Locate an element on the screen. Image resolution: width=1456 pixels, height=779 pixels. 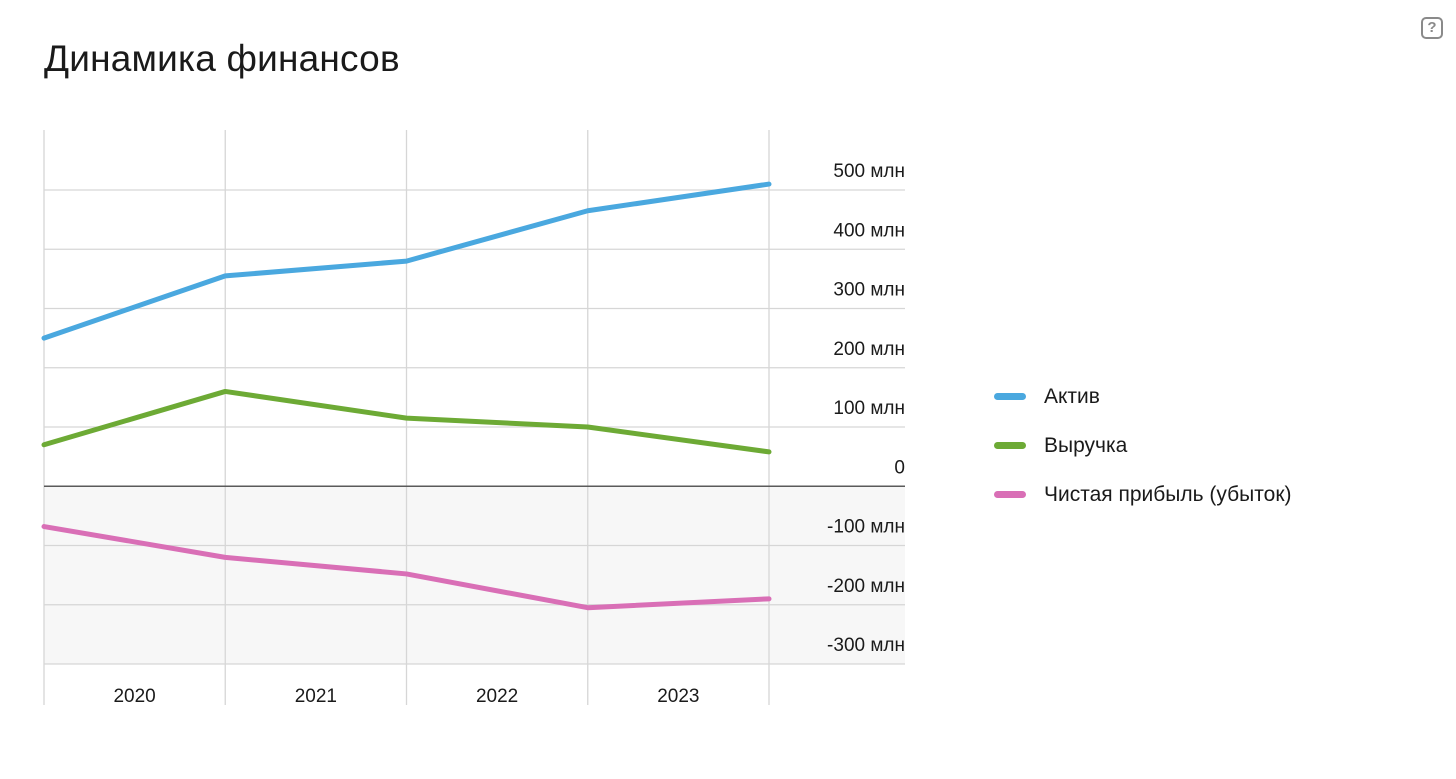
legend-item: Актив is located at coordinates (1143, 396).